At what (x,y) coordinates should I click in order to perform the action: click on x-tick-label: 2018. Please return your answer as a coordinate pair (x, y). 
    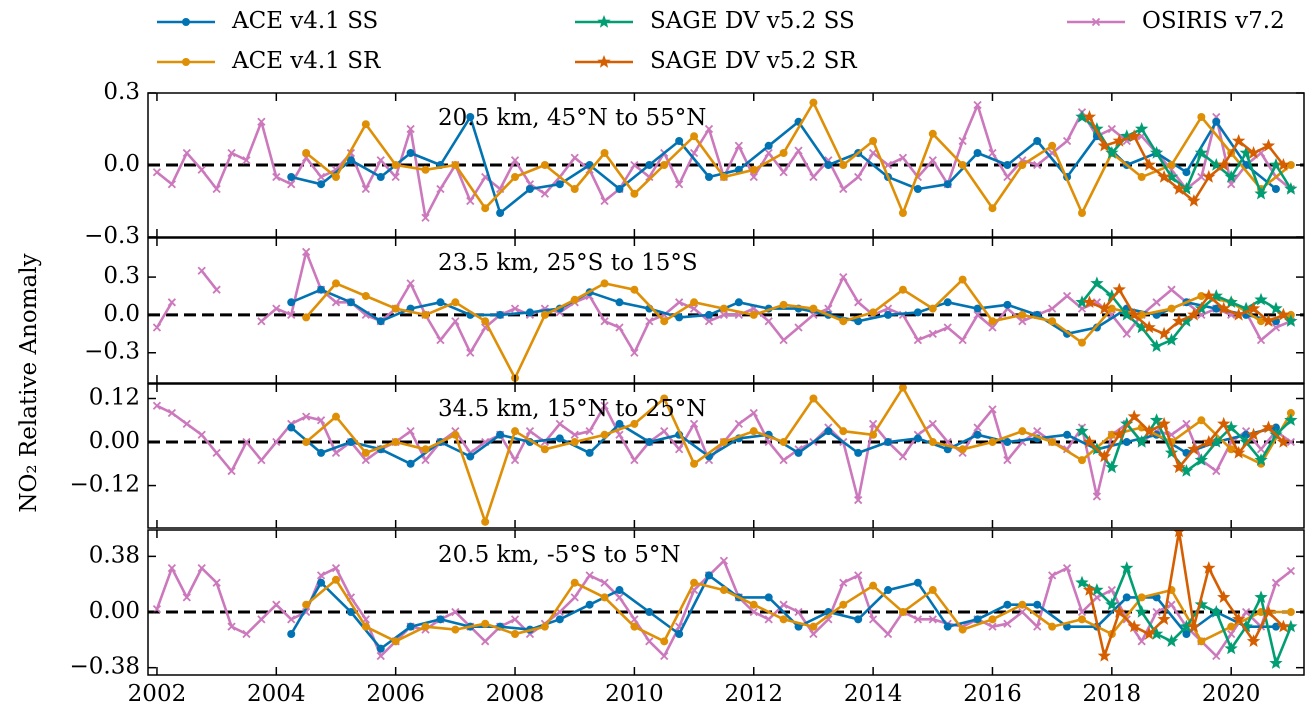
    Looking at the image, I should click on (1112, 694).